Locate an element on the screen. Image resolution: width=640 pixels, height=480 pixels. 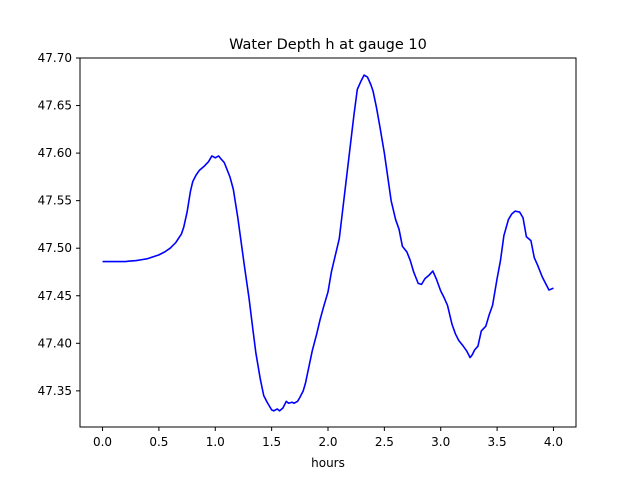
chart-title: Water Depth h at gauge 10 is located at coordinates (328, 45).